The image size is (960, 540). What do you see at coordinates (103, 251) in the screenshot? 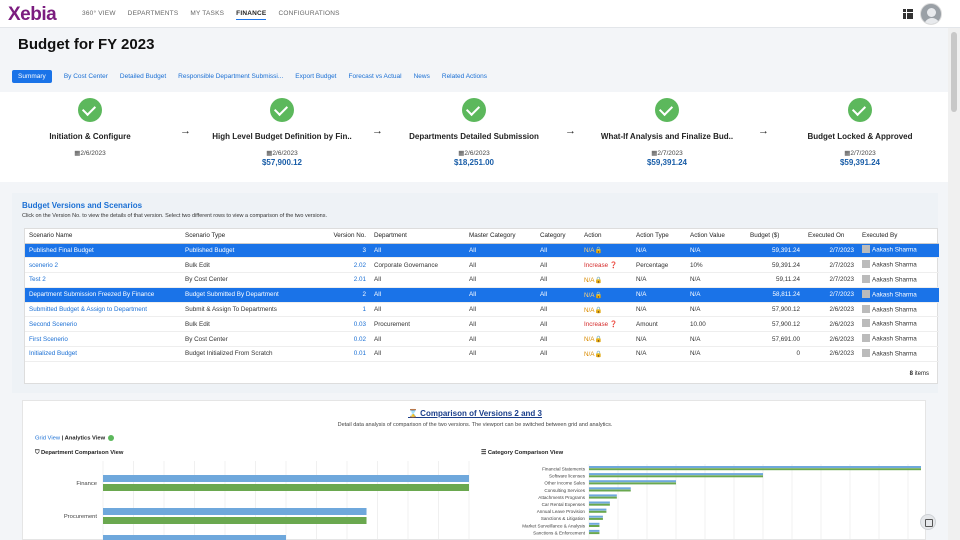
I see `cell-name: Published Final Budget` at bounding box center [103, 251].